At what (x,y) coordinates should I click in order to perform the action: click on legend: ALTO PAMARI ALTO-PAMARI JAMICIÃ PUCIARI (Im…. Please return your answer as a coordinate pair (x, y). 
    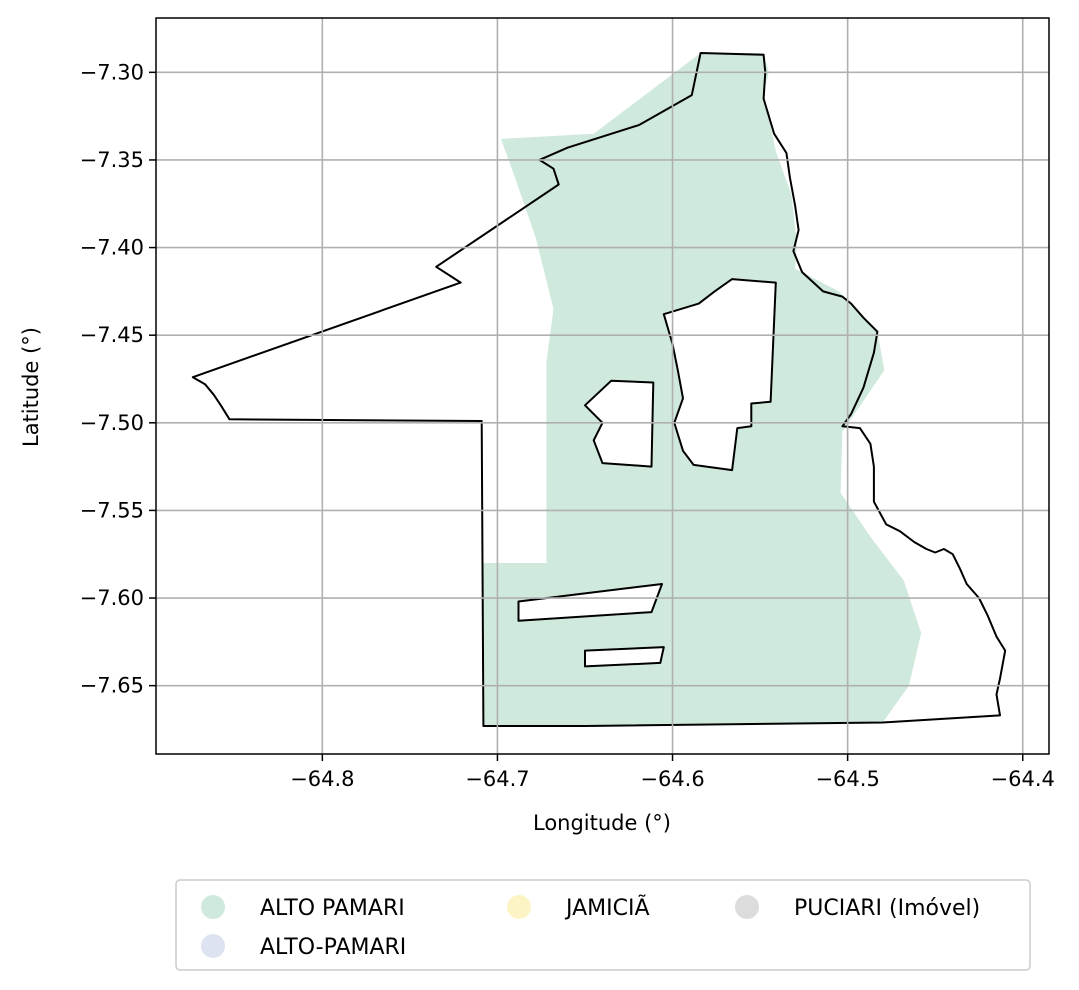
    Looking at the image, I should click on (603, 925).